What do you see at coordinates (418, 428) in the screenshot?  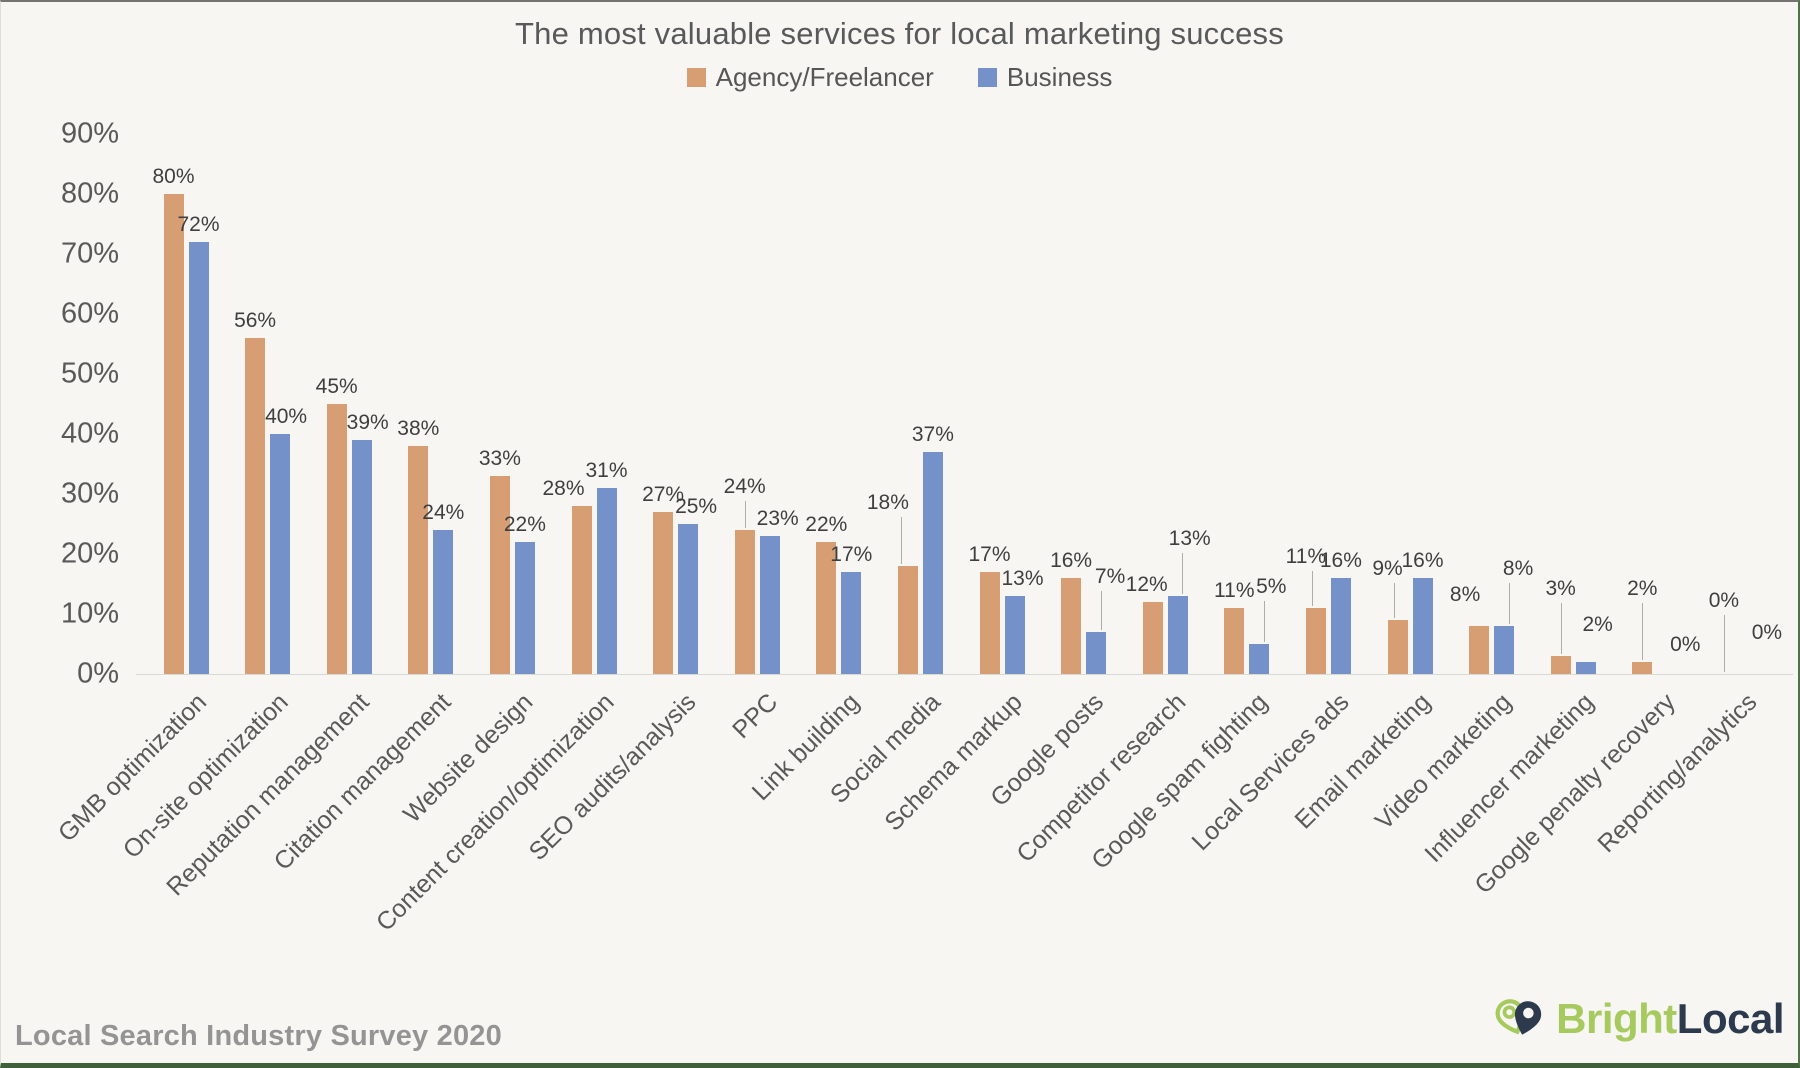 I see `bar-value-label: 38%` at bounding box center [418, 428].